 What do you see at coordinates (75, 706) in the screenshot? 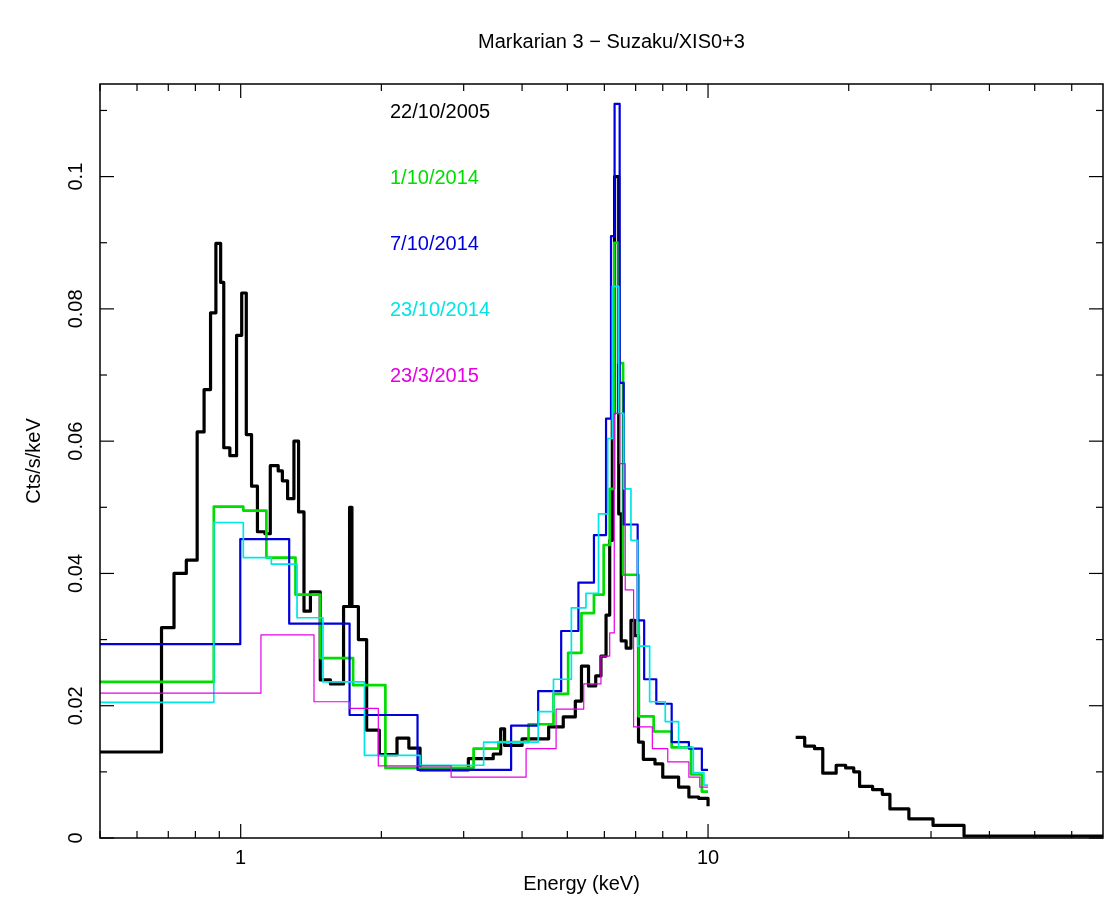
I see `y-tick-label: 0.02` at bounding box center [75, 706].